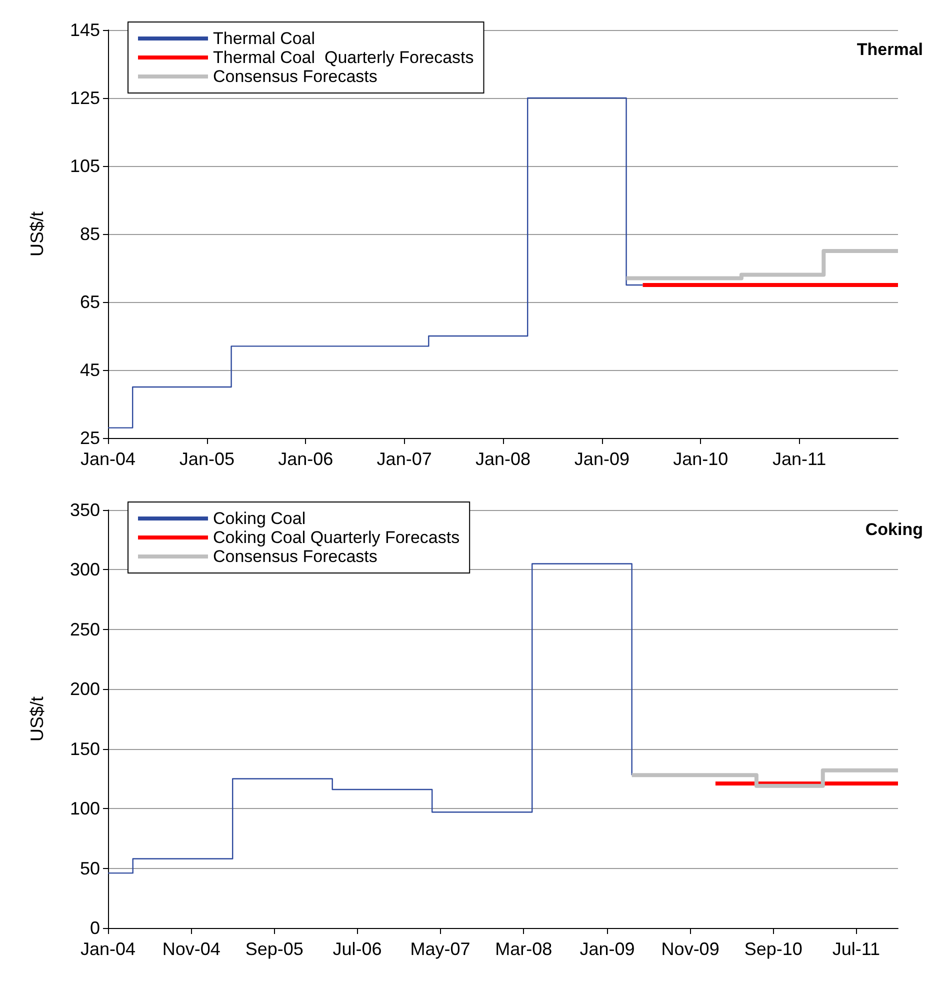 Image resolution: width=938 pixels, height=989 pixels. I want to click on x-tick-label: Nov-09, so click(690, 949).